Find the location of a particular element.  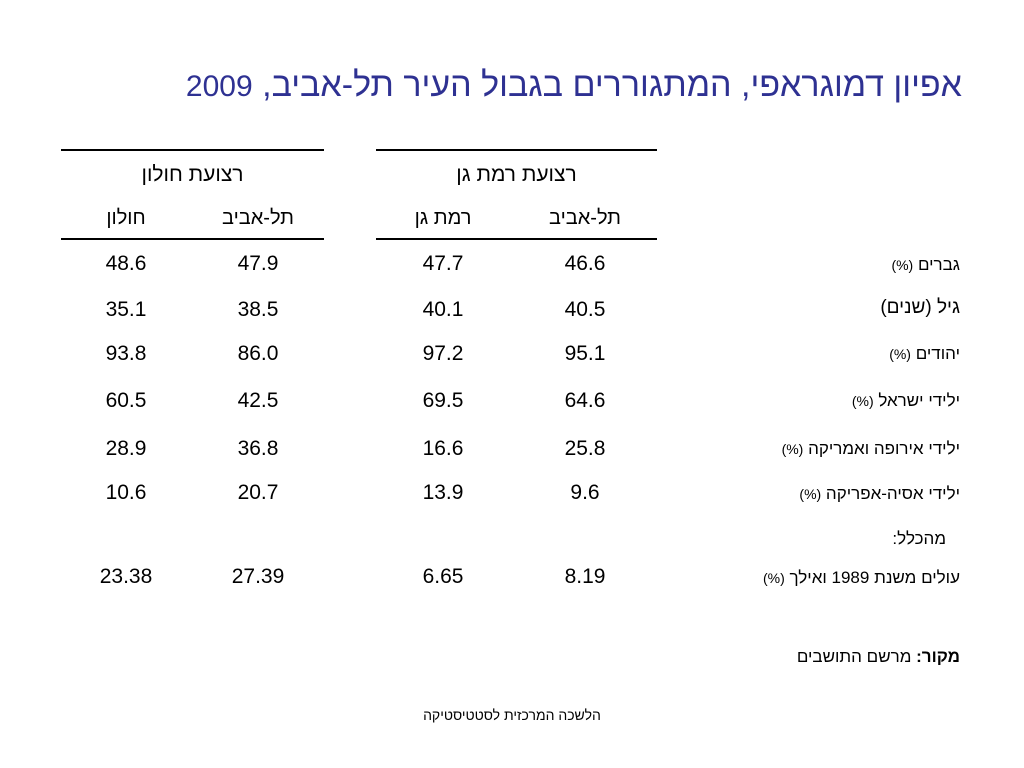

row-label: ילידי אסיה-אפריקה (%) is located at coordinates (795, 494).